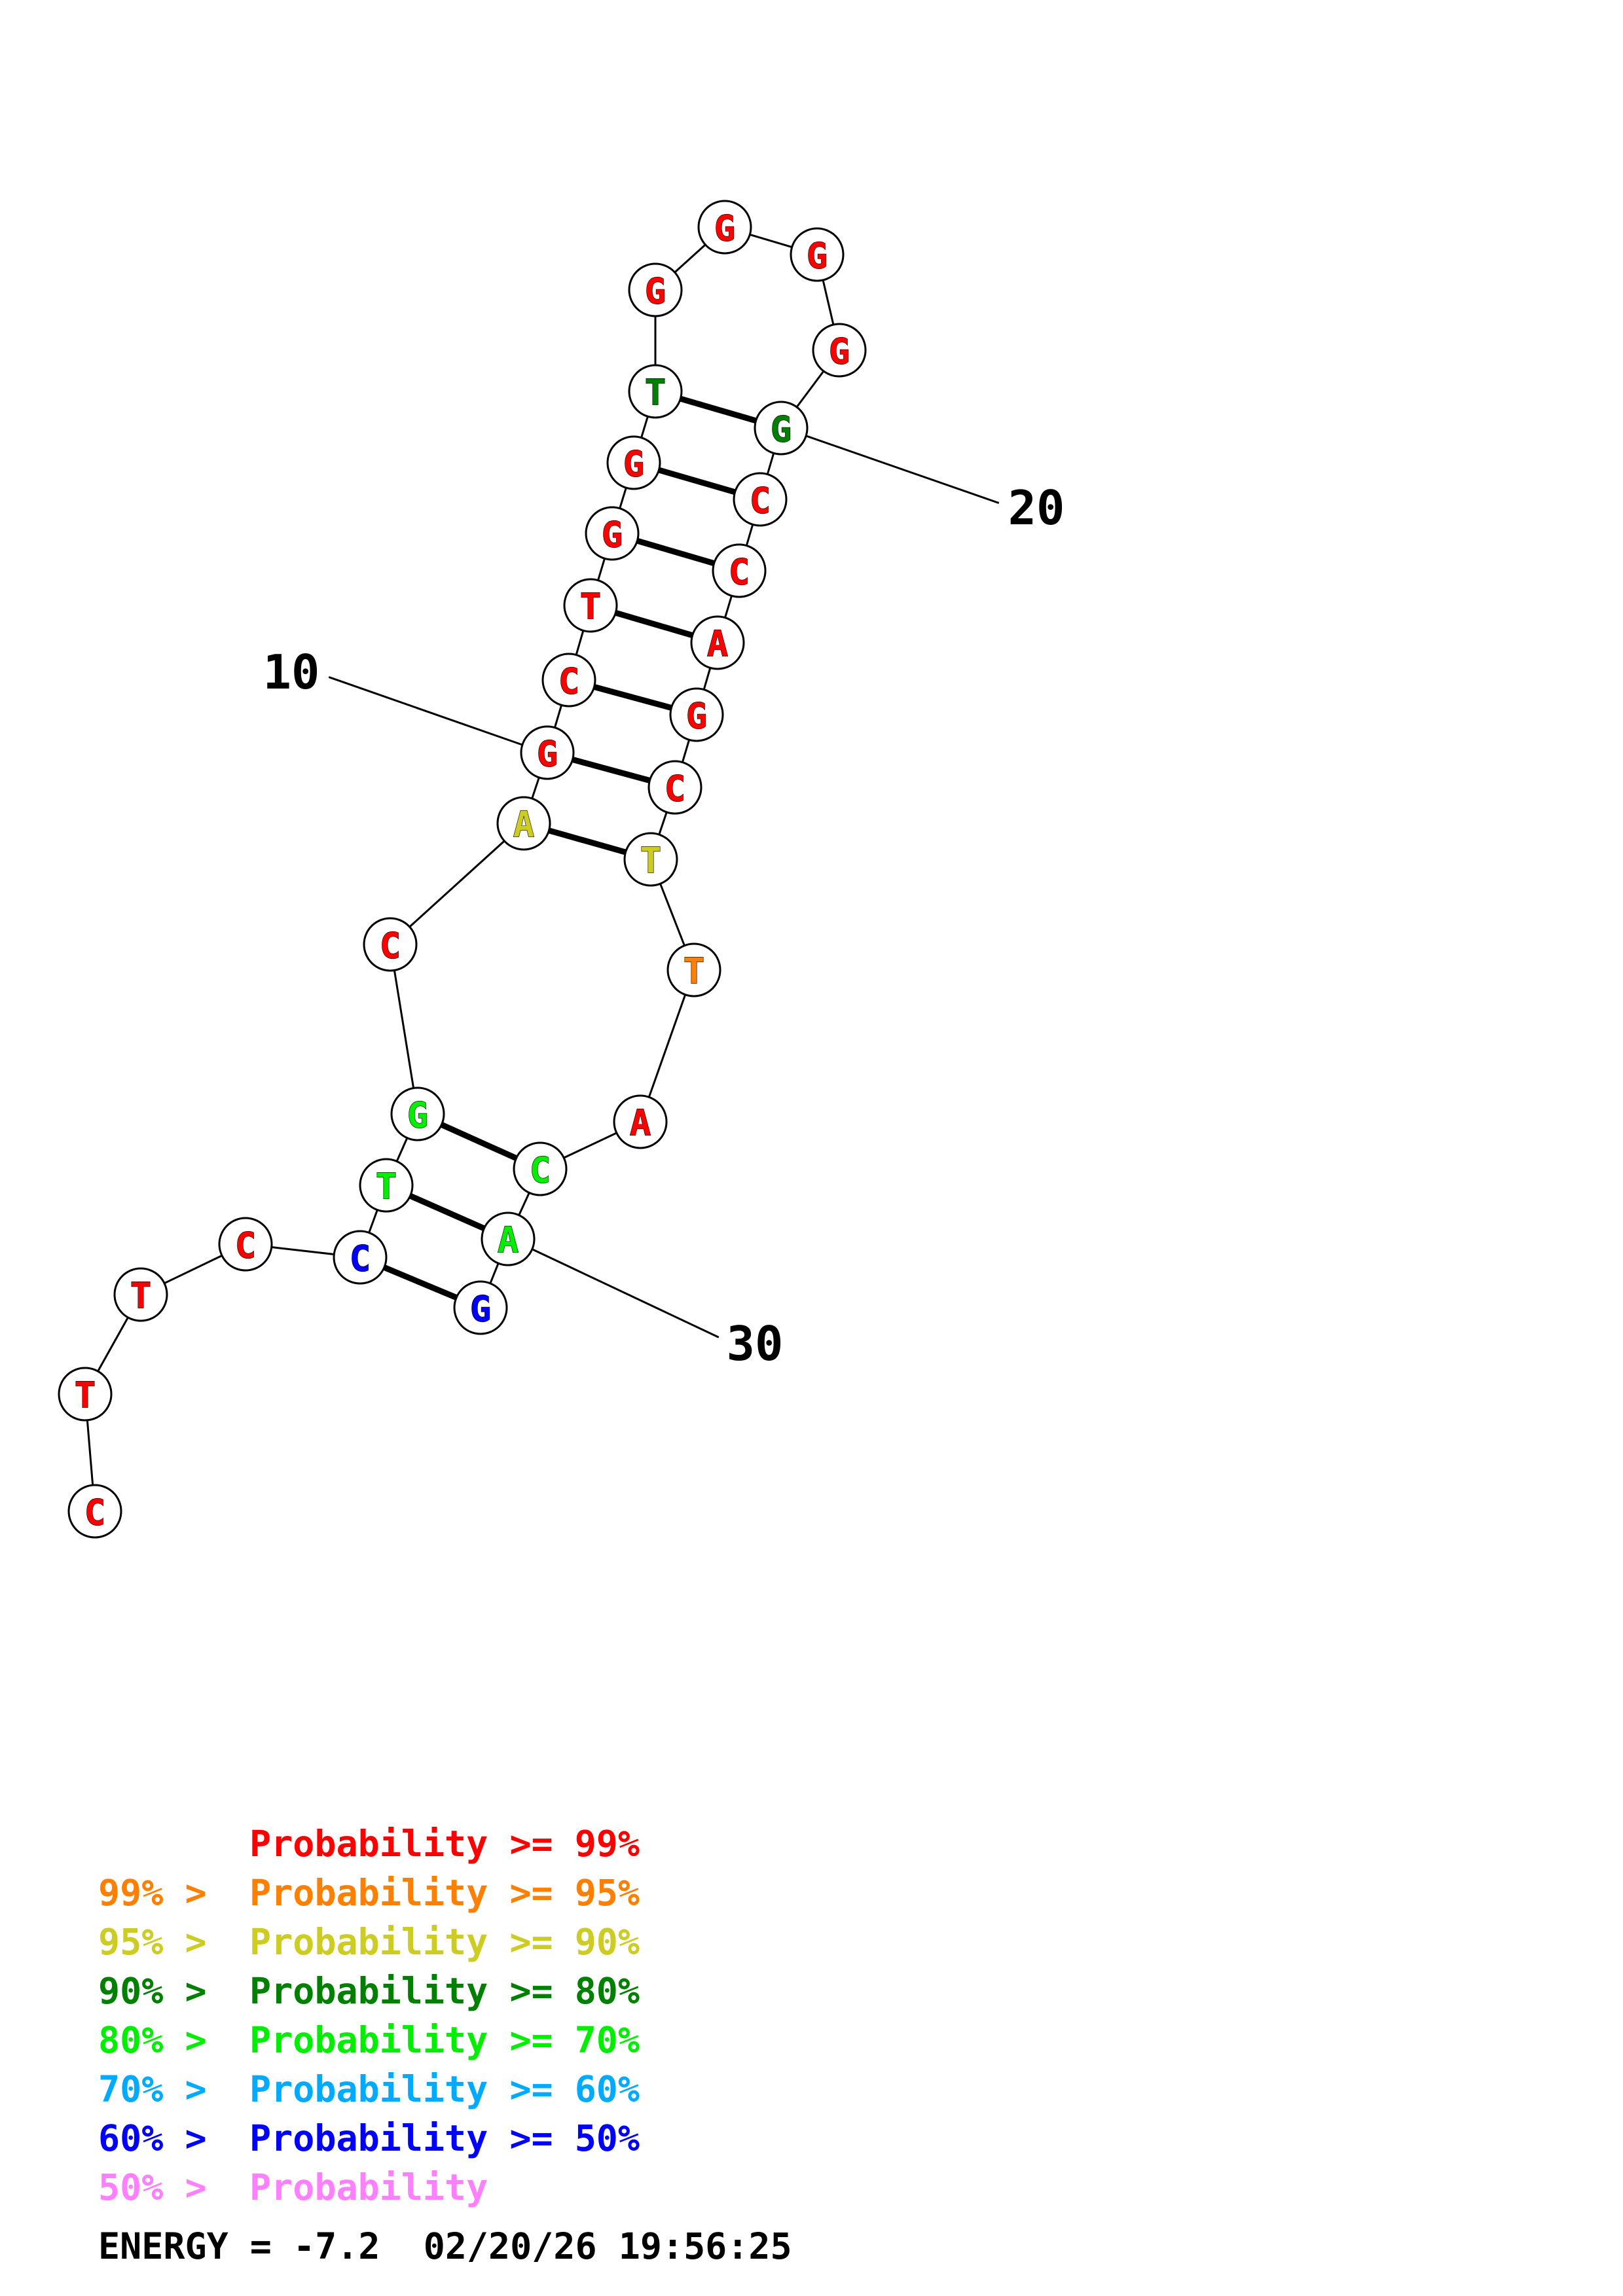 The width and height of the screenshot is (1623, 2296). What do you see at coordinates (163, 1893) in the screenshot?
I see `legend-prefix: 99% >` at bounding box center [163, 1893].